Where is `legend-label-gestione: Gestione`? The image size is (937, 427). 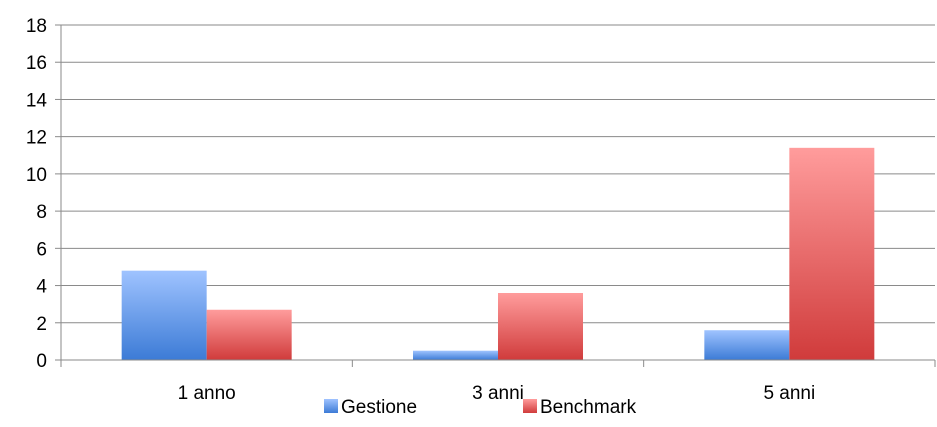
legend-label-gestione: Gestione is located at coordinates (379, 407).